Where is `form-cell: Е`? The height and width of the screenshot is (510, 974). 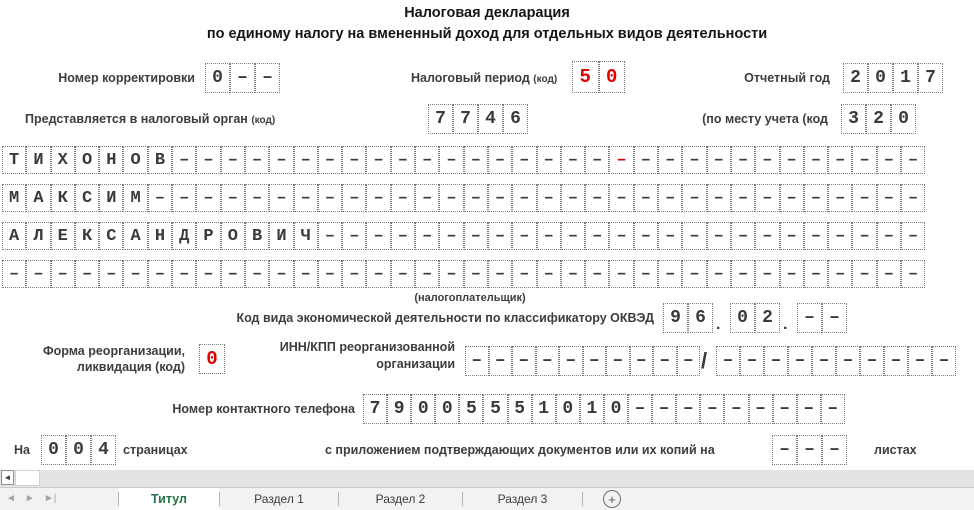 form-cell: Е is located at coordinates (62, 236).